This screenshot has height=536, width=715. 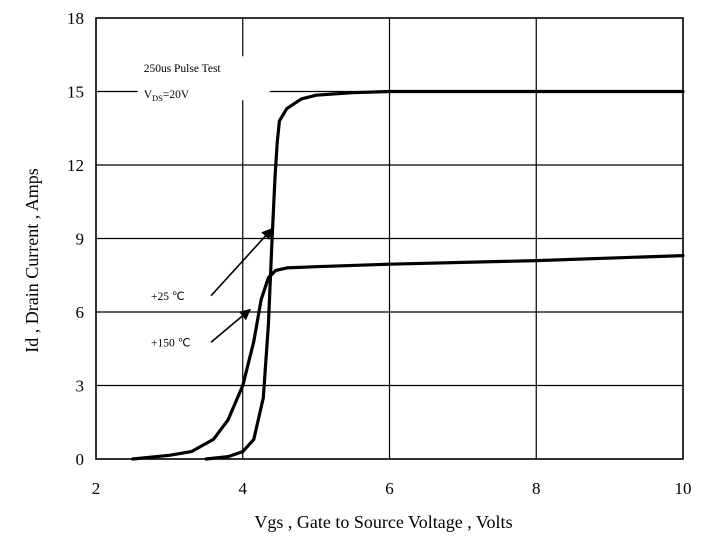 I want to click on x-axis-label: Vgs , Gate to Source Voltage , Volts, so click(x=383, y=522).